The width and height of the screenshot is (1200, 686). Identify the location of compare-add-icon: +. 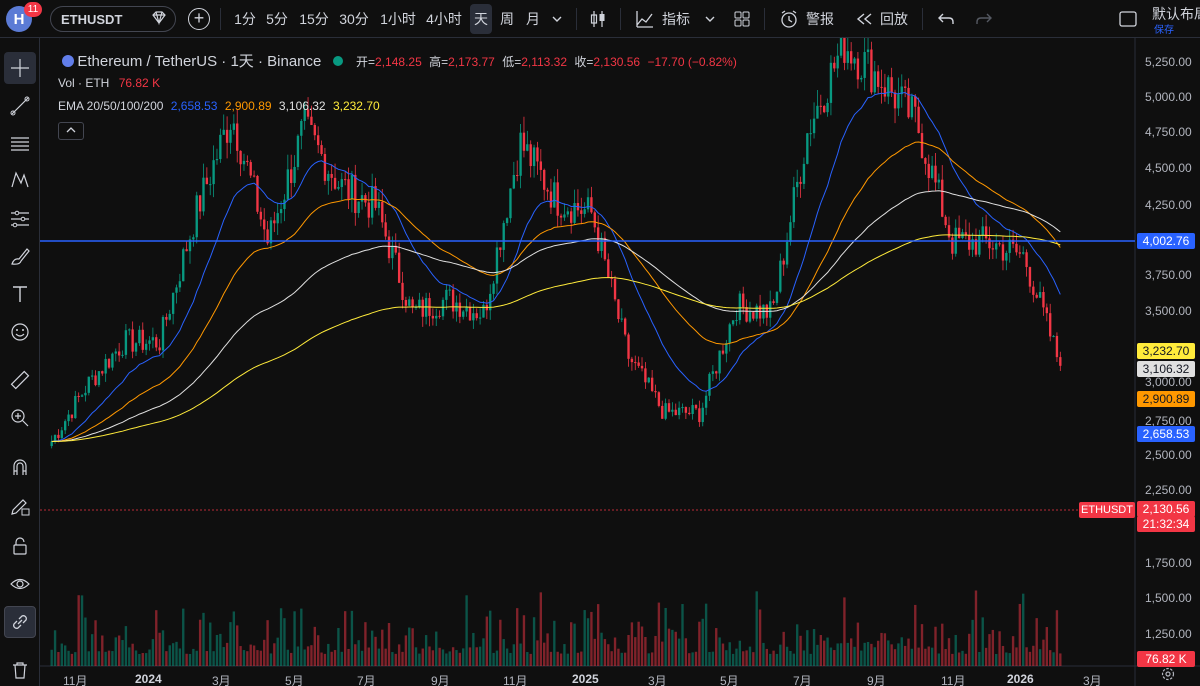
(199, 19).